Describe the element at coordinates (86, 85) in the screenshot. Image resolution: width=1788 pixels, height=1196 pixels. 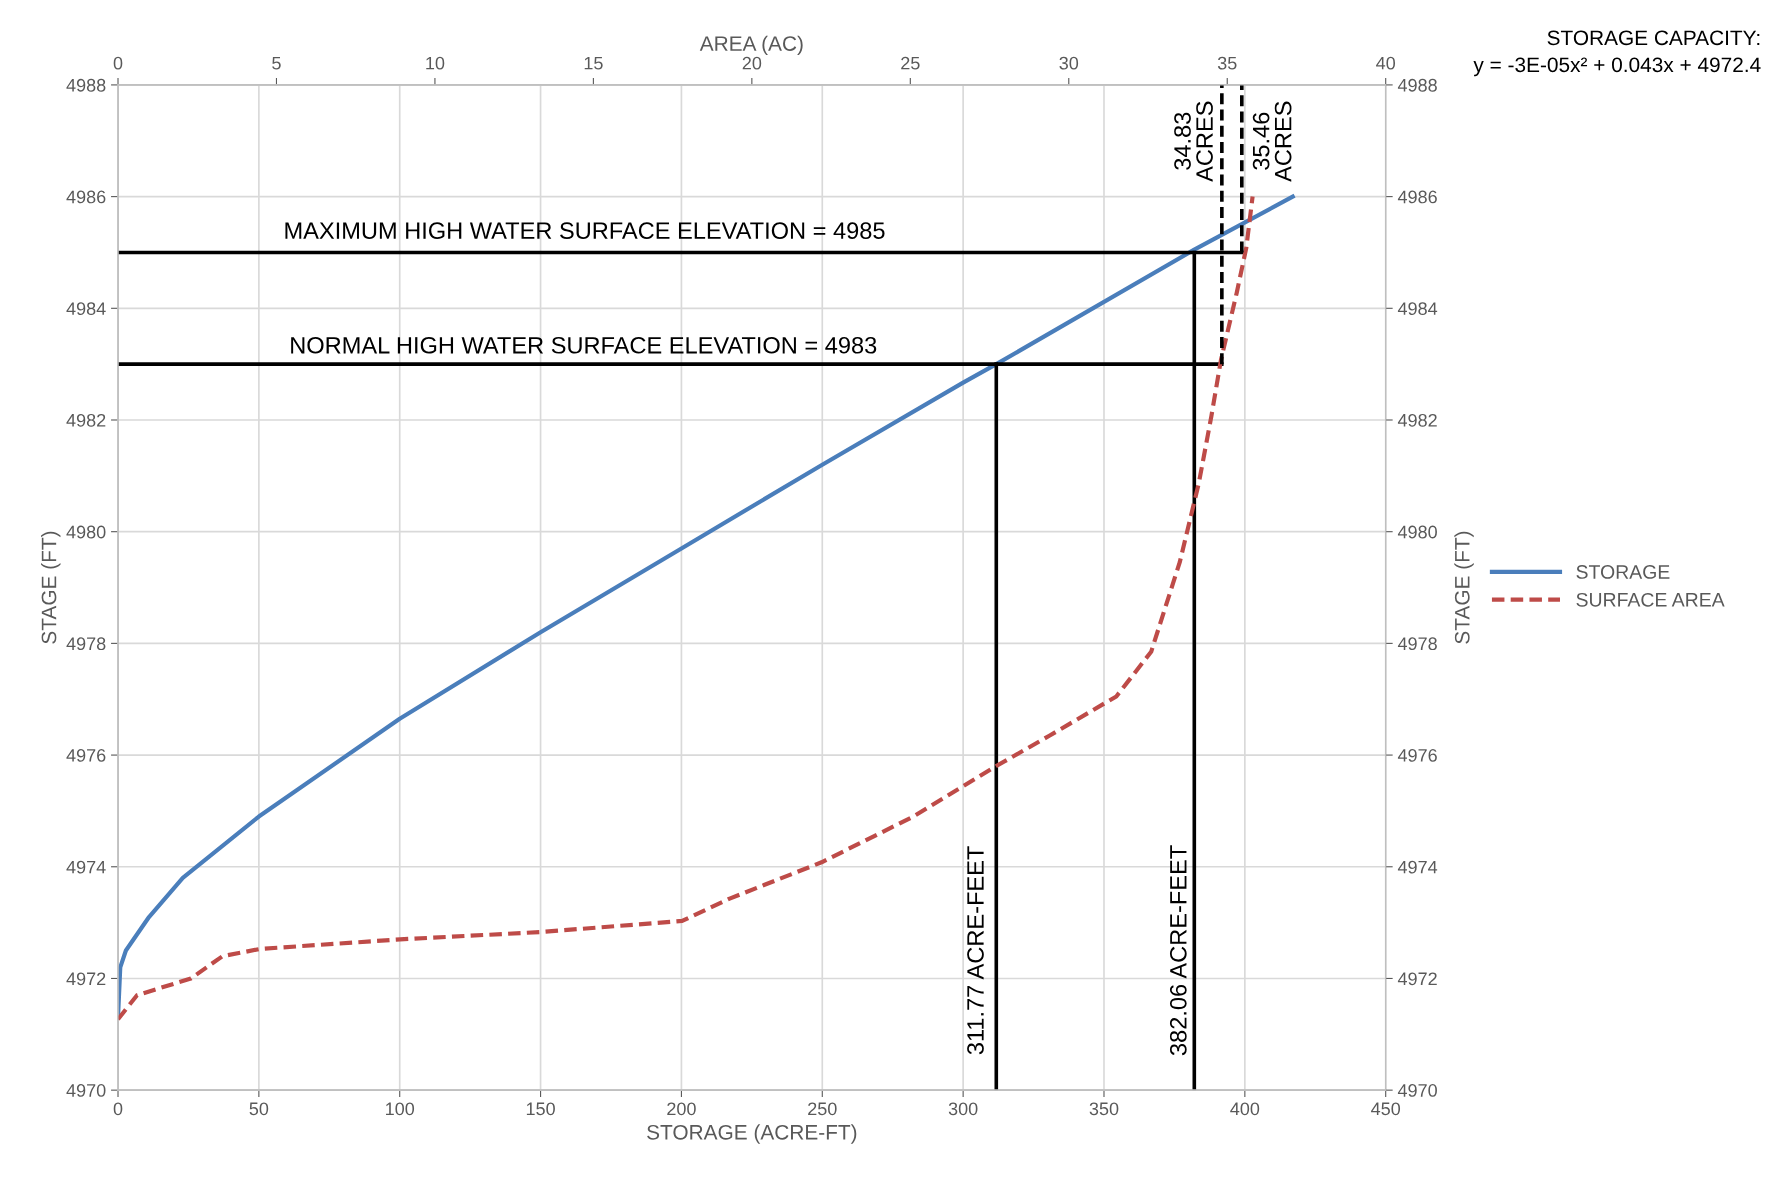
I see `y-tick-label: 4988` at that location.